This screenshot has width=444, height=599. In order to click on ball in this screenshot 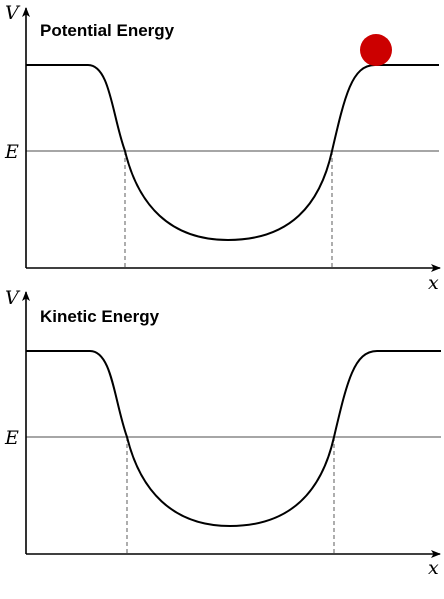, I will do `click(376, 50)`.